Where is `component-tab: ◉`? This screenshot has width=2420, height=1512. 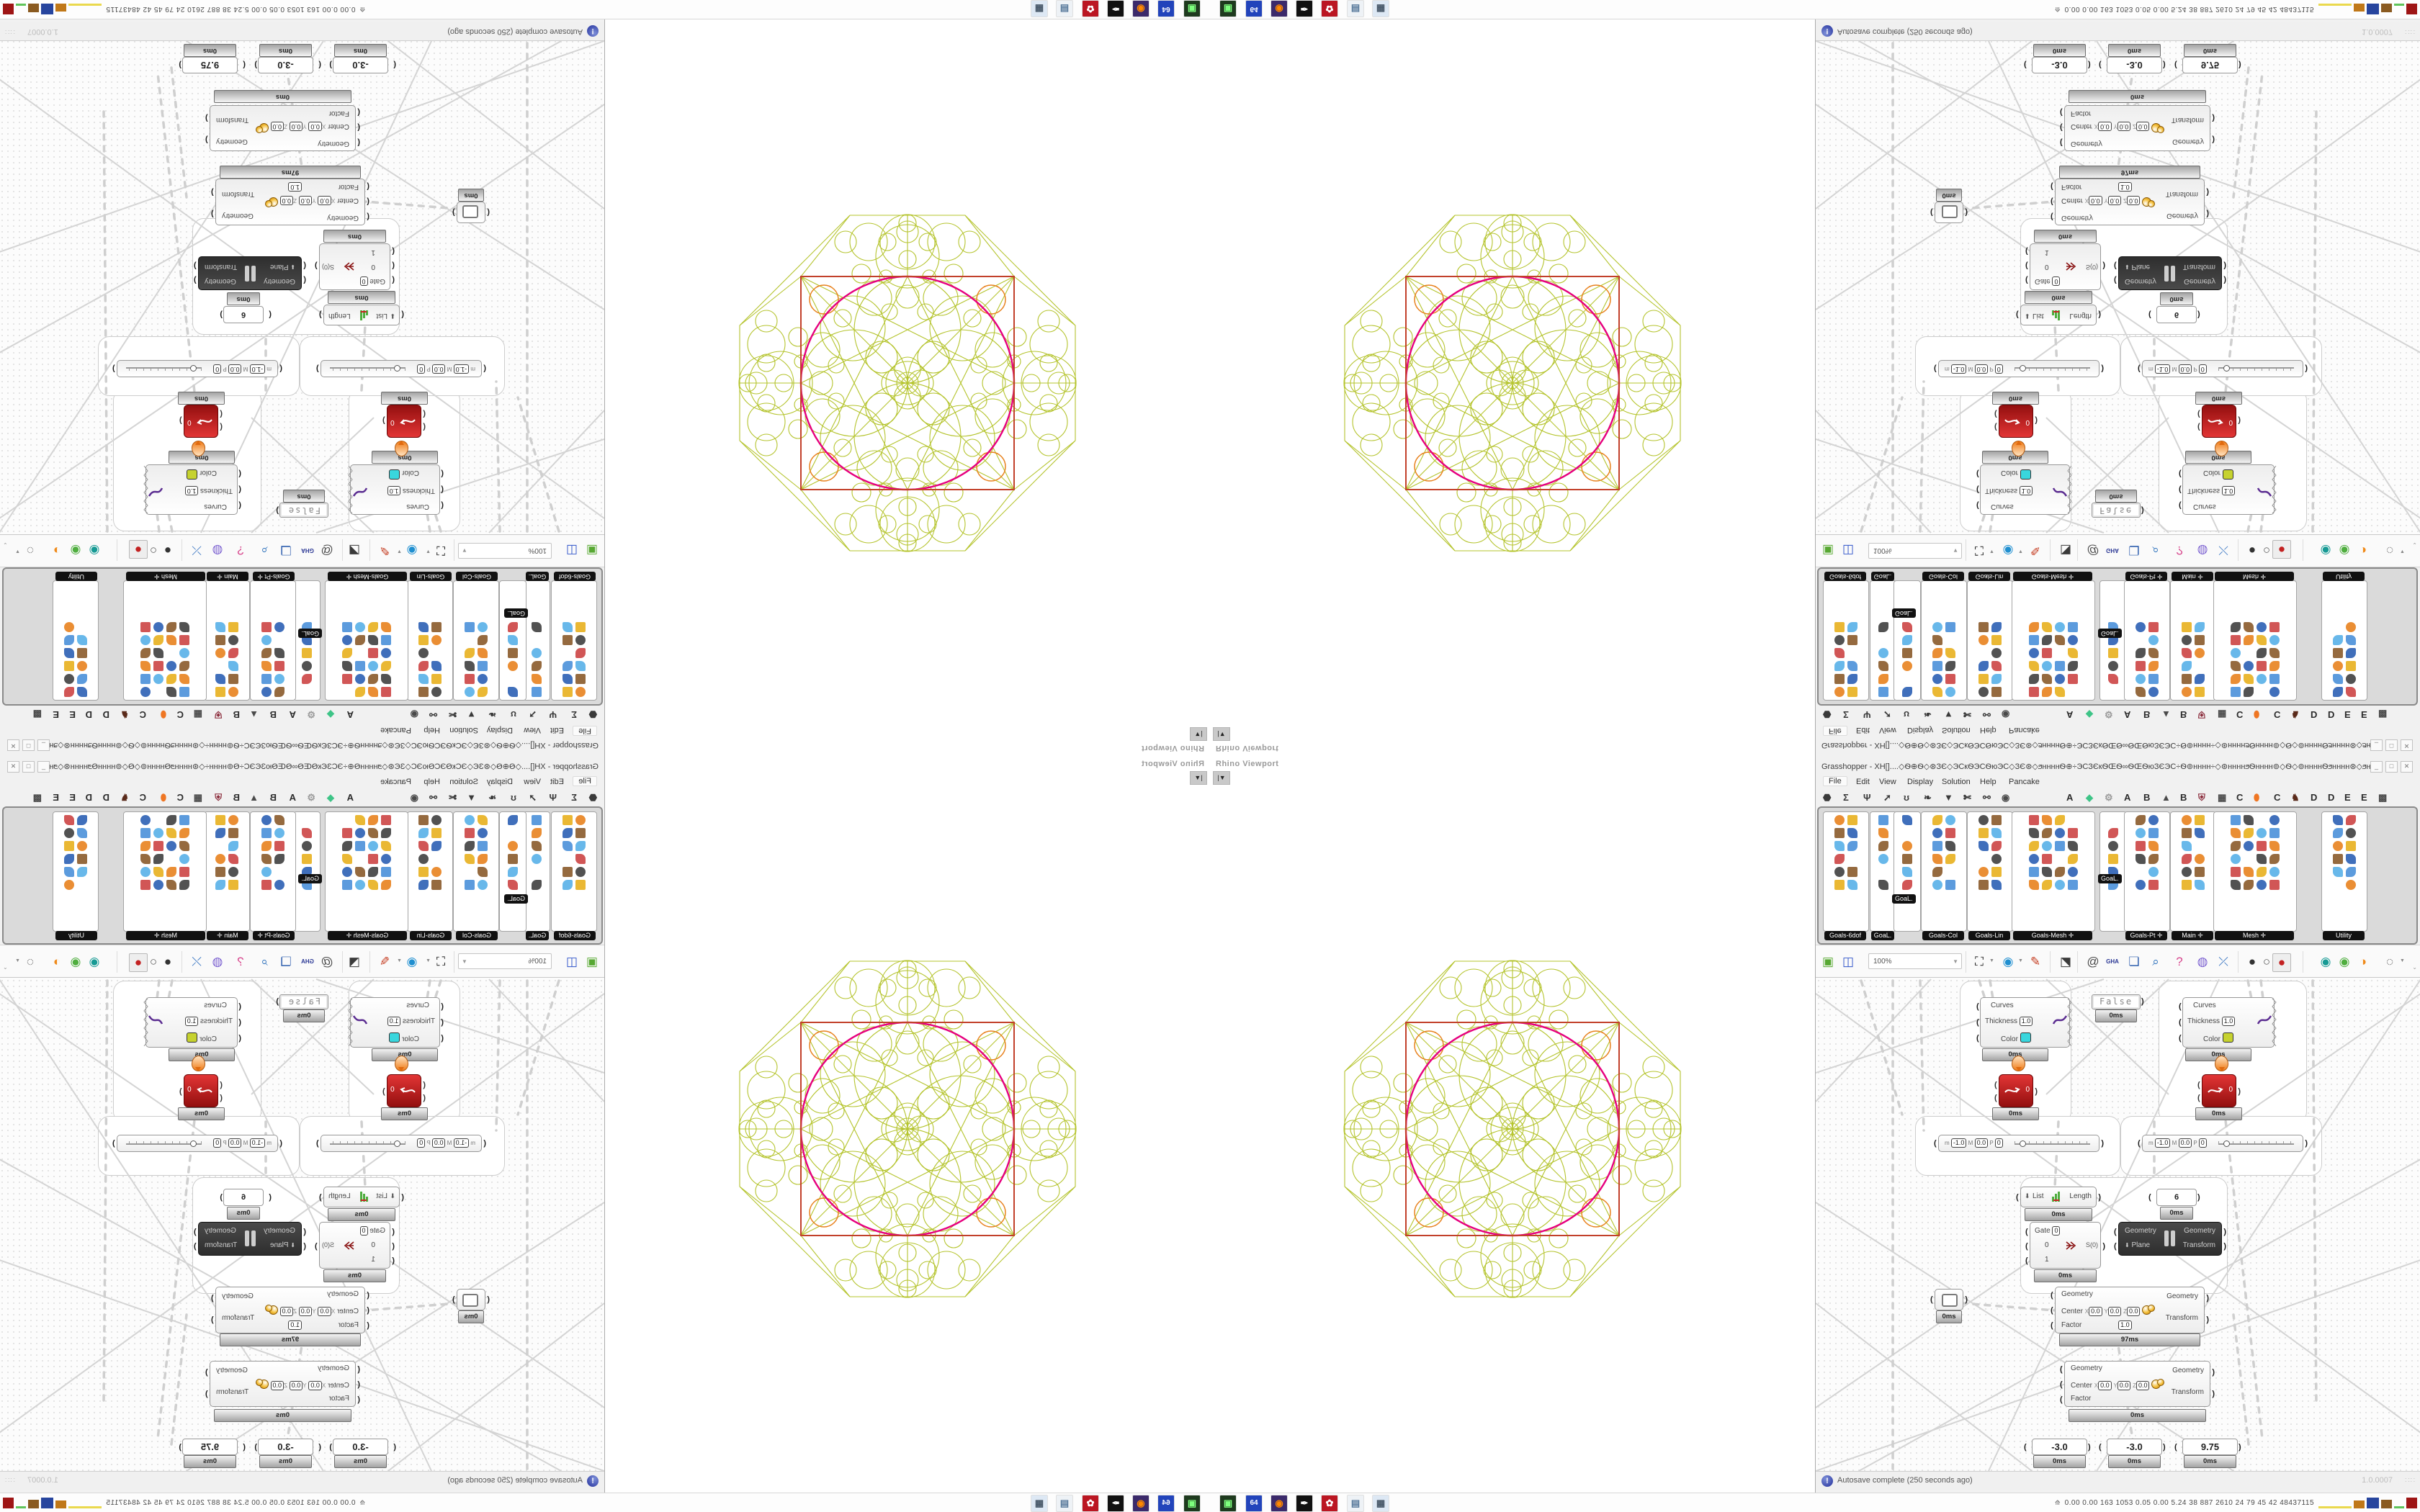
component-tab: ◉ is located at coordinates (2006, 714).